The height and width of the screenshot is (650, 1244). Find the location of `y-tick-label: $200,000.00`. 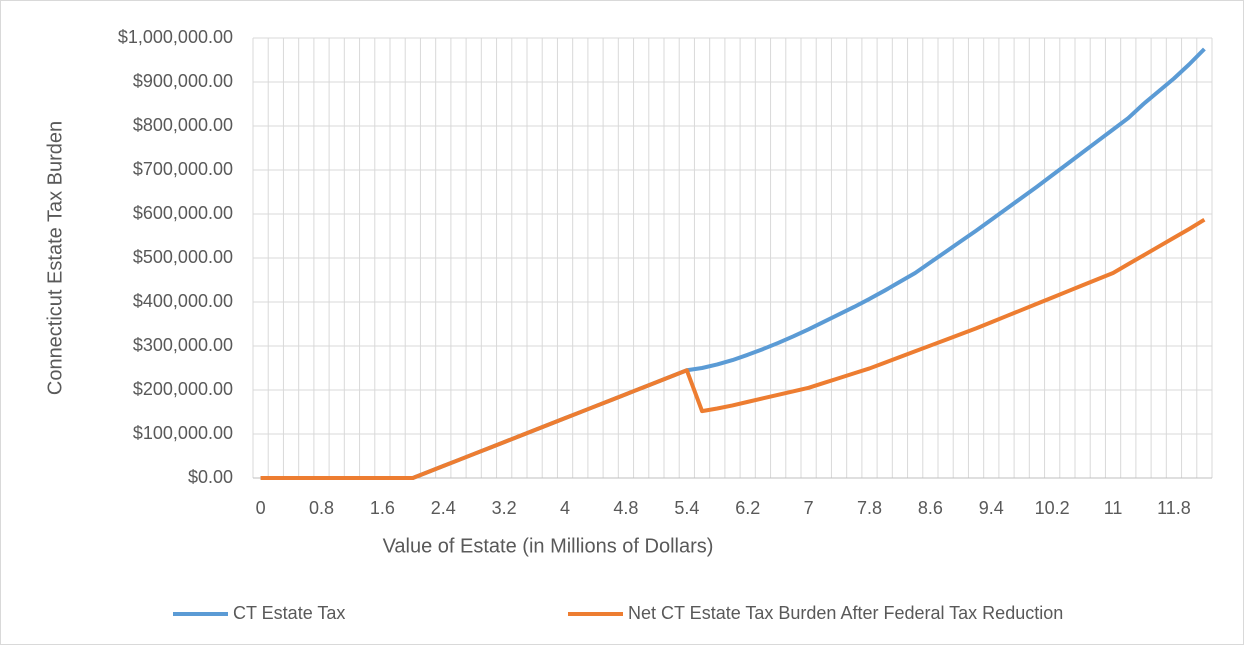

y-tick-label: $200,000.00 is located at coordinates (183, 389).